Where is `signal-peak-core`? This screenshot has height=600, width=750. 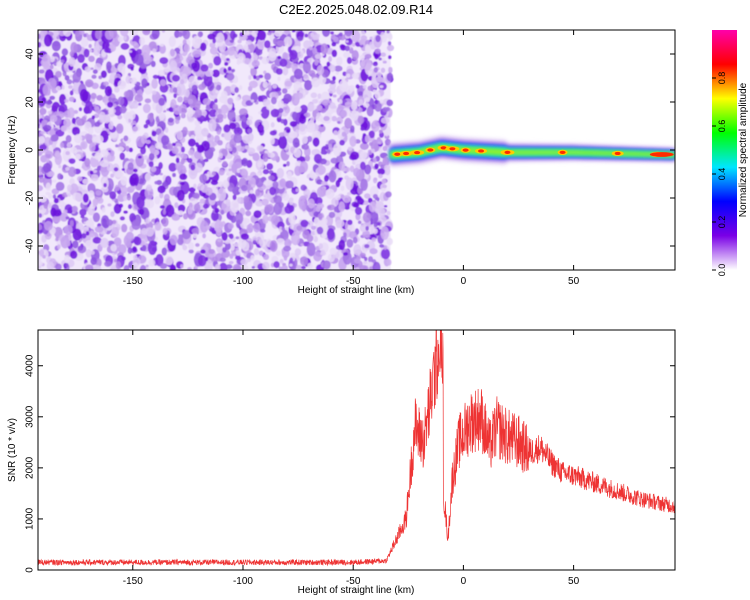 signal-peak-core is located at coordinates (465, 150).